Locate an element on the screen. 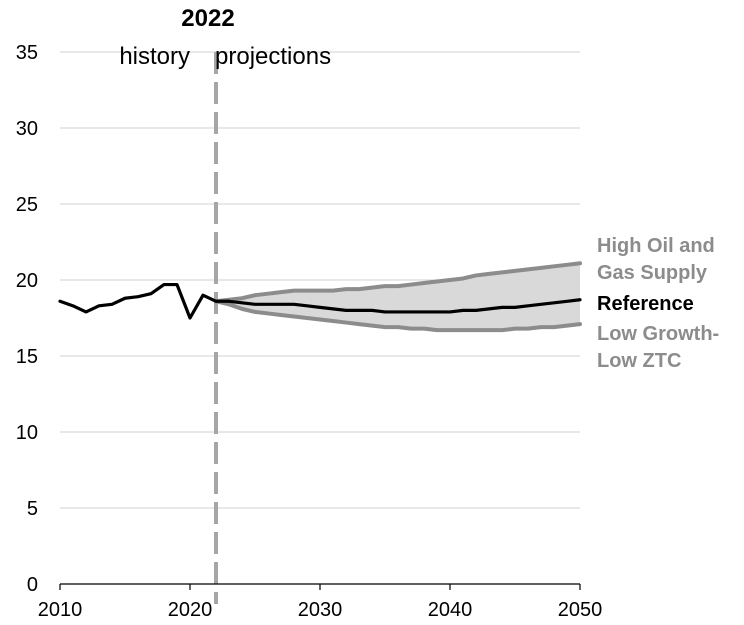  y-tick-label-35: 35 is located at coordinates (27, 53).